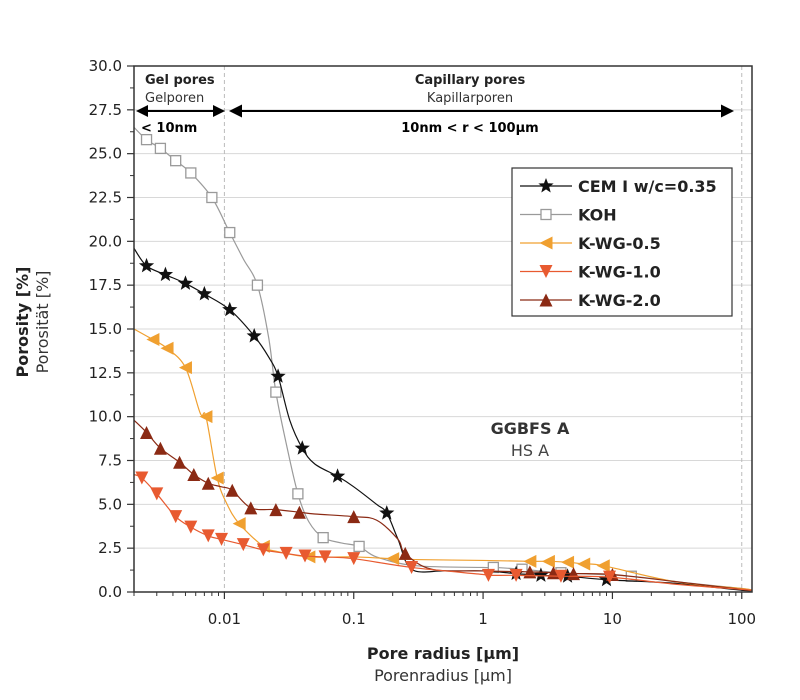 The image size is (800, 700). Describe the element at coordinates (105, 285) in the screenshot. I see `y-tick-label: 17.5` at that location.